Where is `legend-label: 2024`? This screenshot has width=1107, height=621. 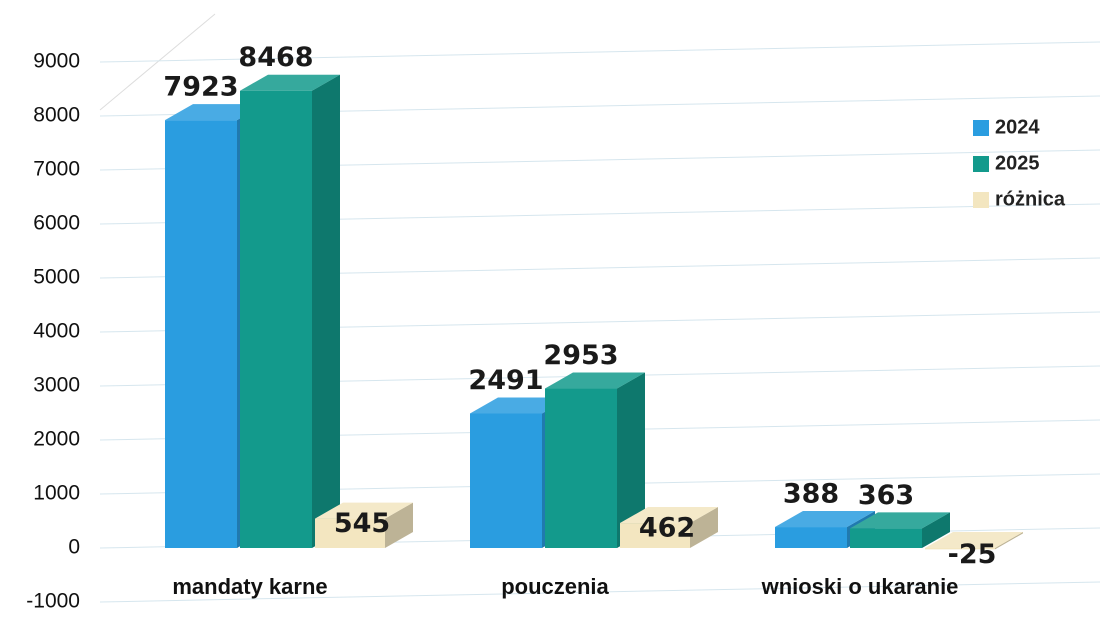
legend-label: 2024 is located at coordinates (1017, 127).